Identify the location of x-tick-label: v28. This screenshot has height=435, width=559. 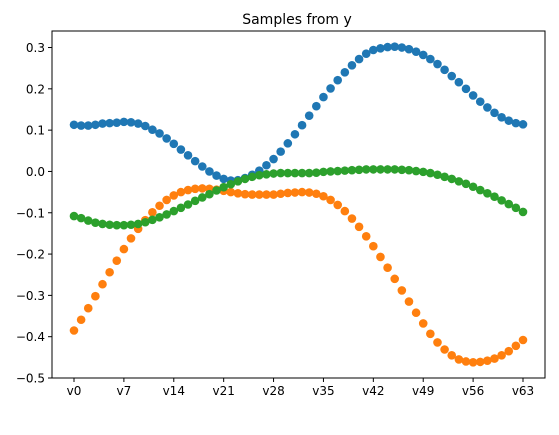
(273, 391).